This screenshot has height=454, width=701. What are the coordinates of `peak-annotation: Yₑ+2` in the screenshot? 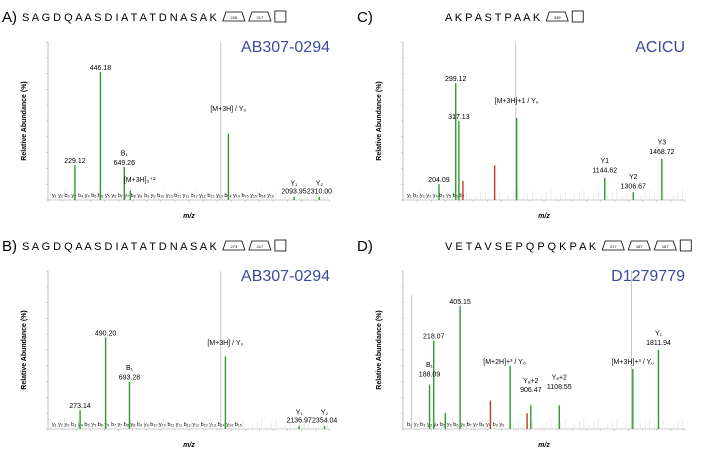 It's located at (559, 378).